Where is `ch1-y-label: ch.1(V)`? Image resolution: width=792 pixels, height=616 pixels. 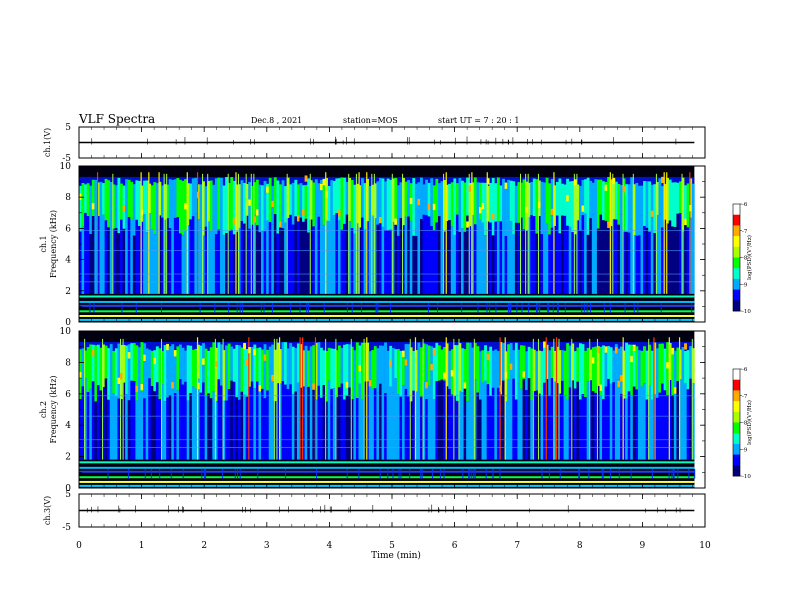 ch1-y-label: ch.1(V) is located at coordinates (47, 142).